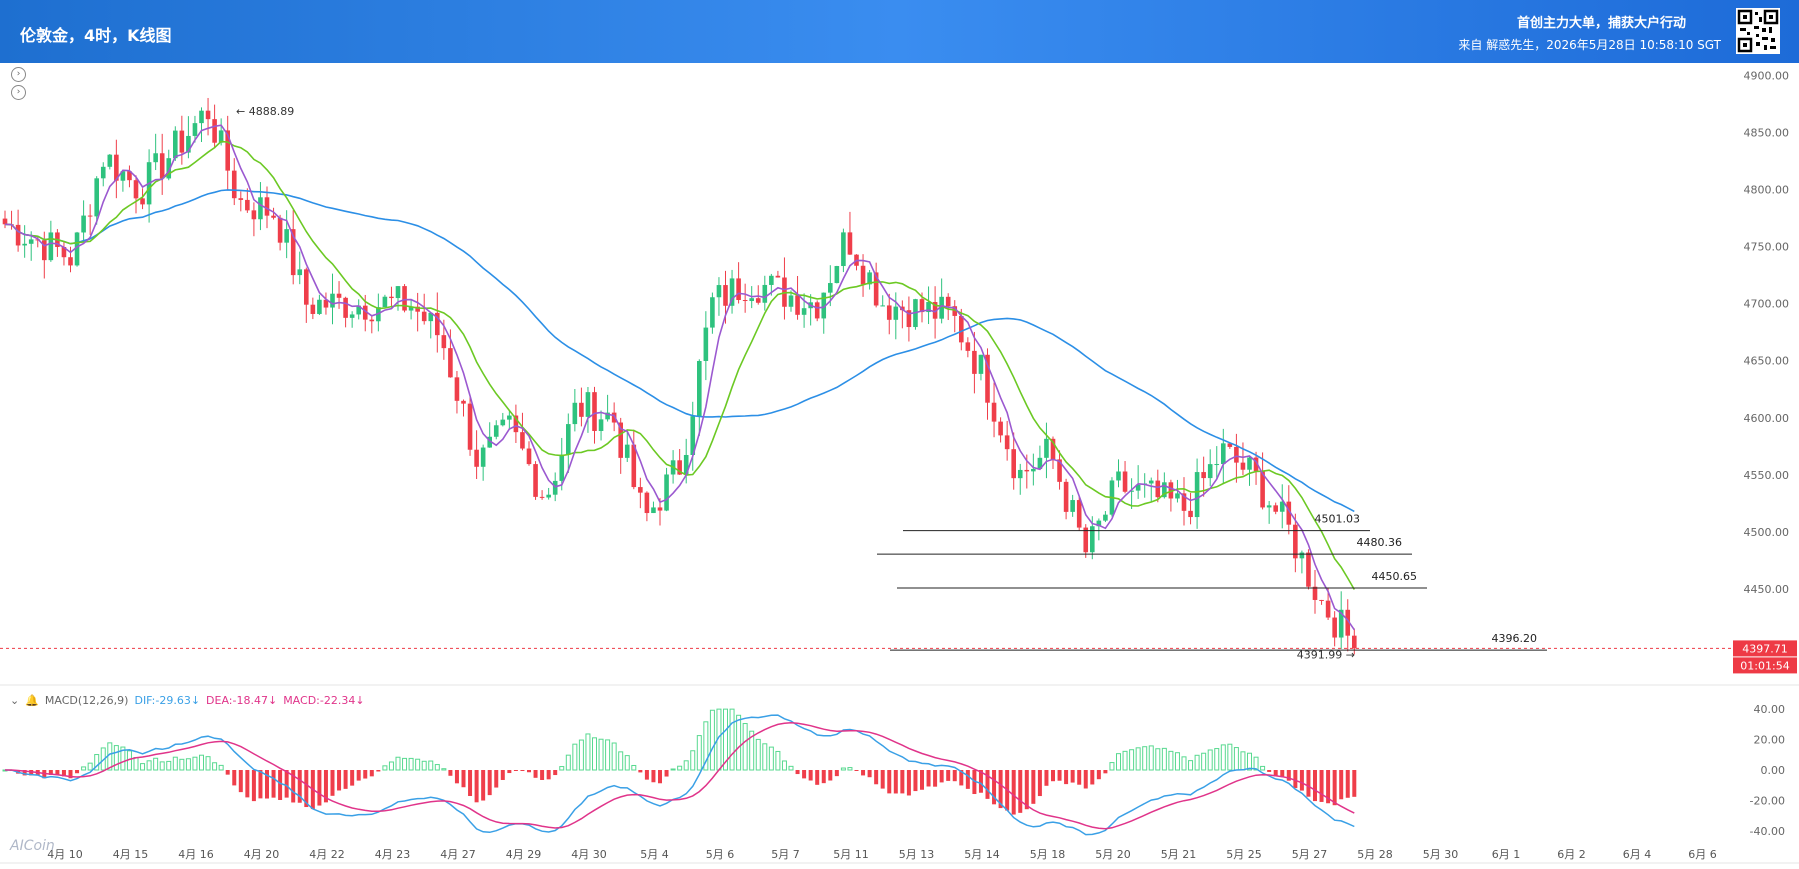 This screenshot has width=1799, height=869. Describe the element at coordinates (32, 846) in the screenshot. I see `watermark-logo: AICoin` at that location.